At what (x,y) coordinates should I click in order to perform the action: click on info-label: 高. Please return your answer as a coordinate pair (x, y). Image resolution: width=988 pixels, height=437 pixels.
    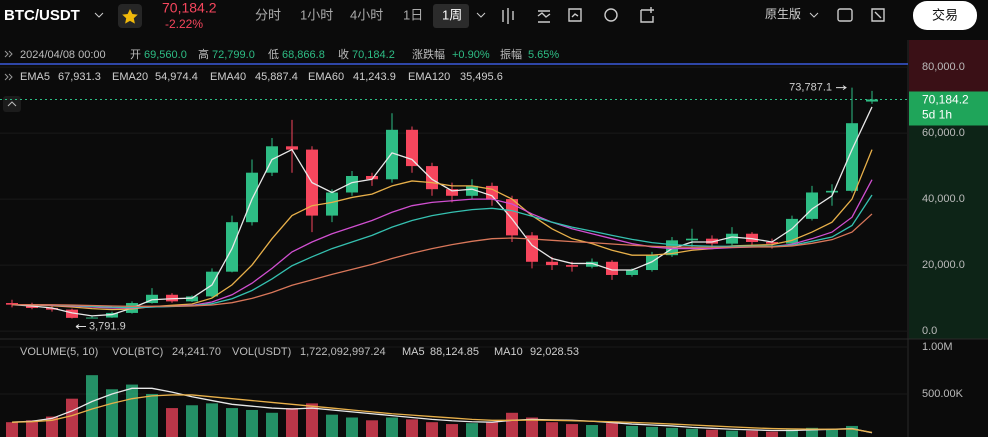
    Looking at the image, I should click on (203, 54).